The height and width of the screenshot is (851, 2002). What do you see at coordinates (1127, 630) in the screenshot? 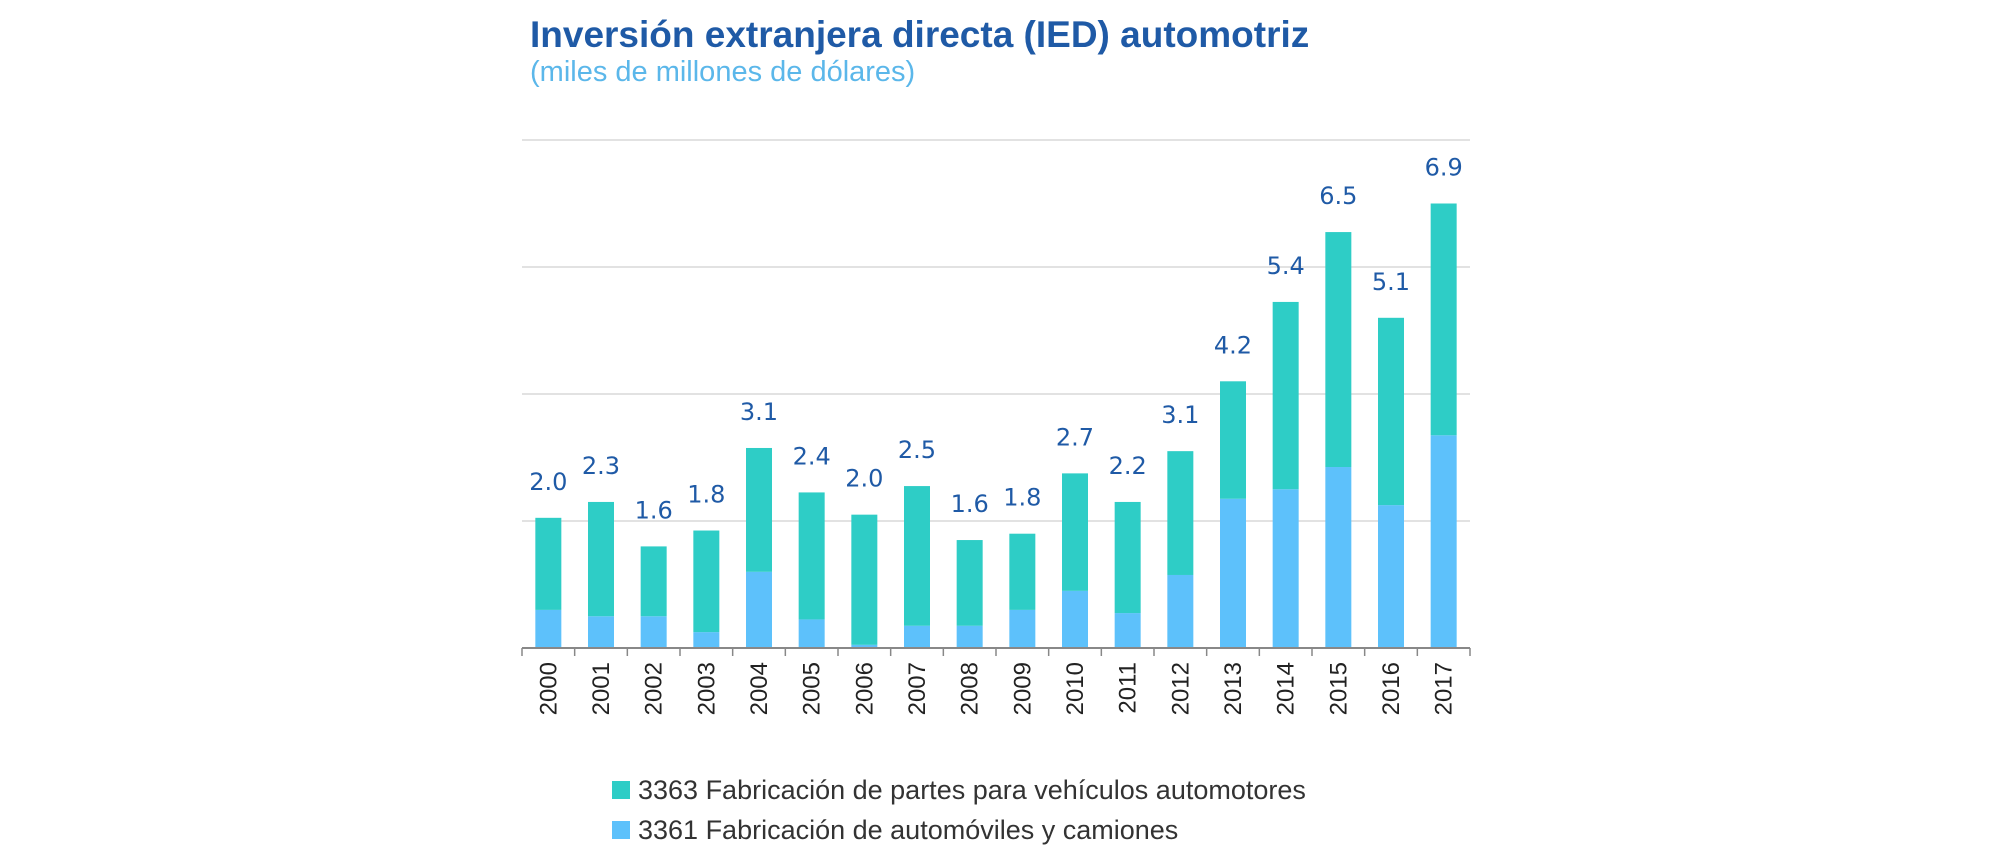
I see `bar-cars-2011` at bounding box center [1127, 630].